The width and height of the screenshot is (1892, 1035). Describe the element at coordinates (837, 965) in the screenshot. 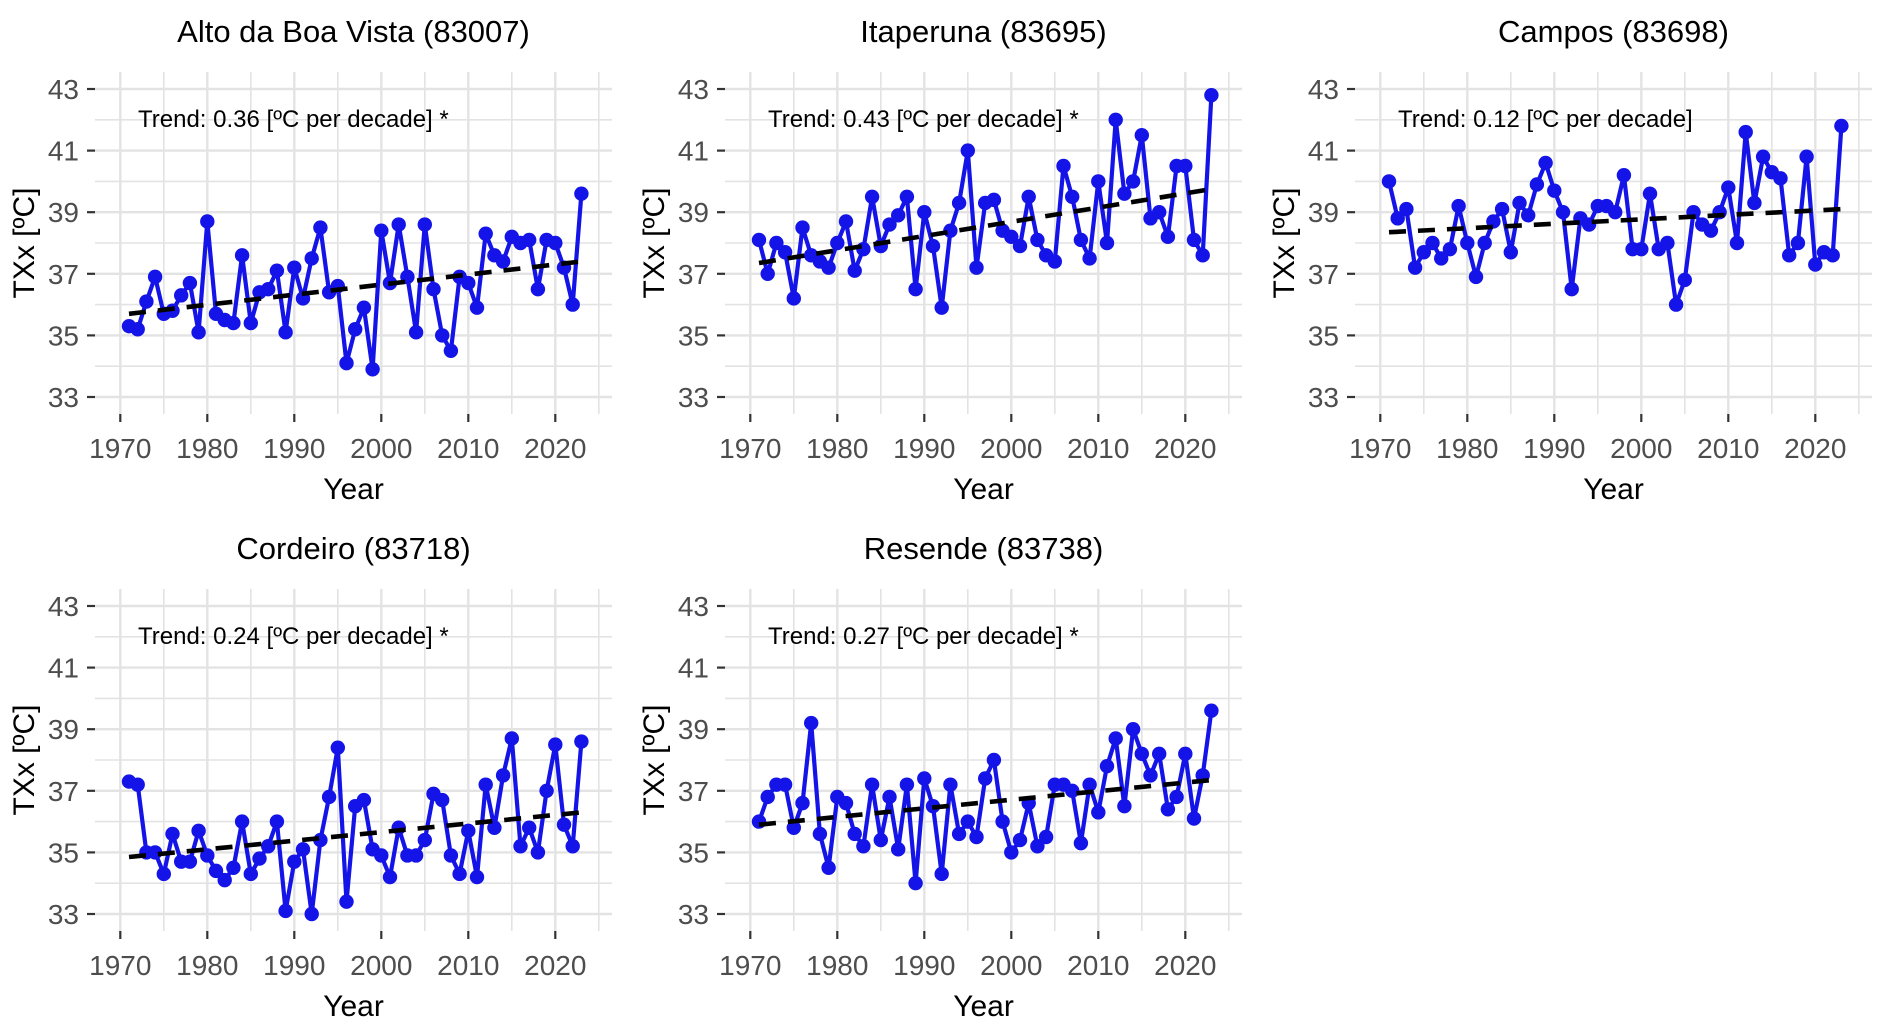

I see `x-tick-label: 1980` at that location.